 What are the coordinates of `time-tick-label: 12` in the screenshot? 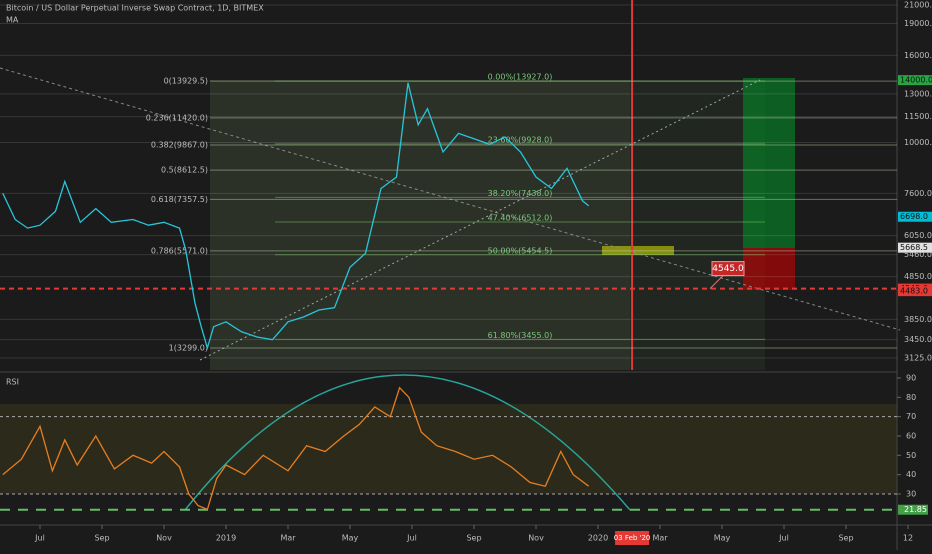 It's located at (908, 538).